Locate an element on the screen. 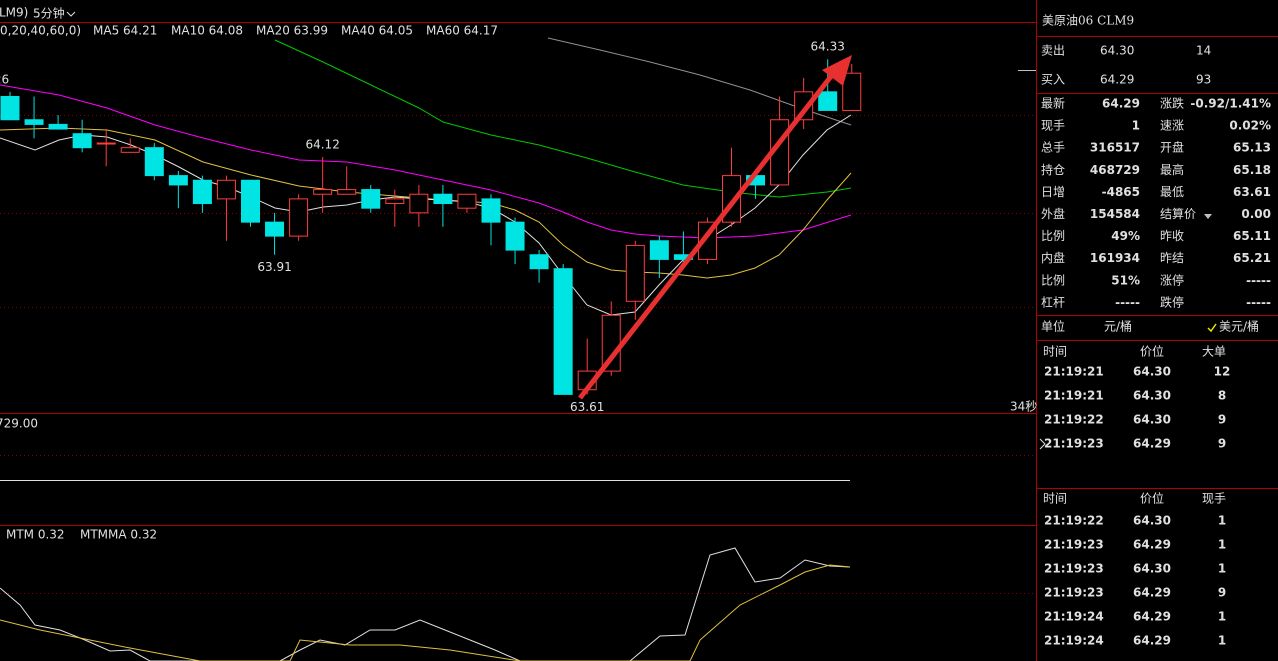 This screenshot has width=1278, height=661. stat-value: 161934 is located at coordinates (1115, 258).